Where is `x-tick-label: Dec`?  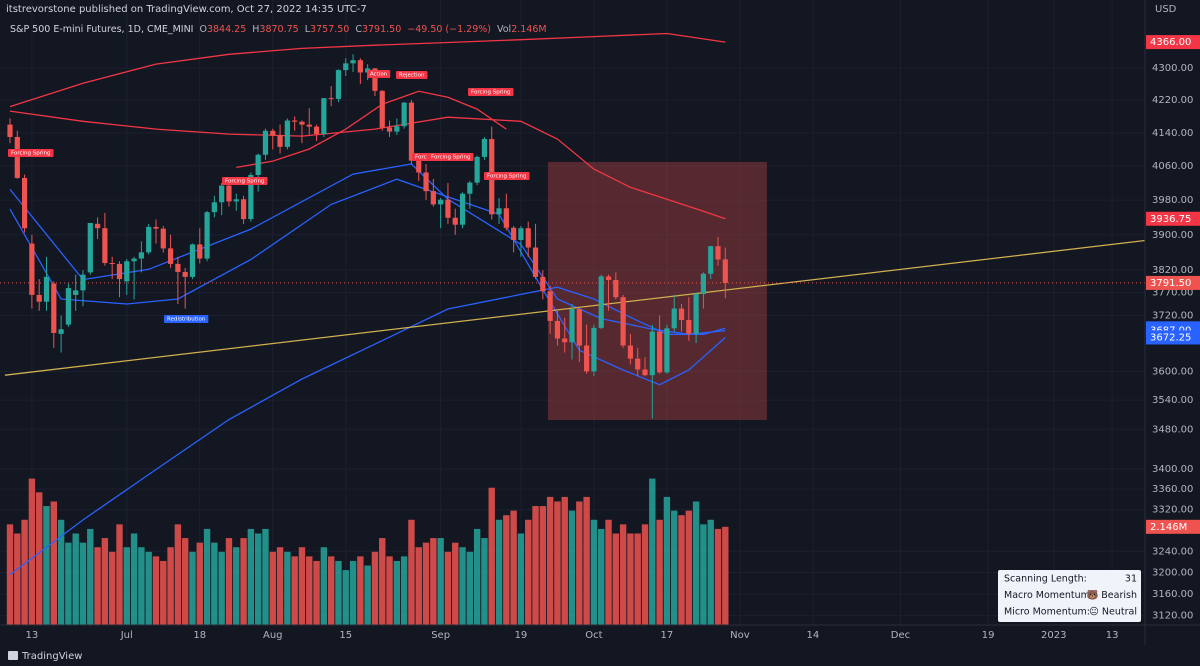
x-tick-label: Dec is located at coordinates (900, 635).